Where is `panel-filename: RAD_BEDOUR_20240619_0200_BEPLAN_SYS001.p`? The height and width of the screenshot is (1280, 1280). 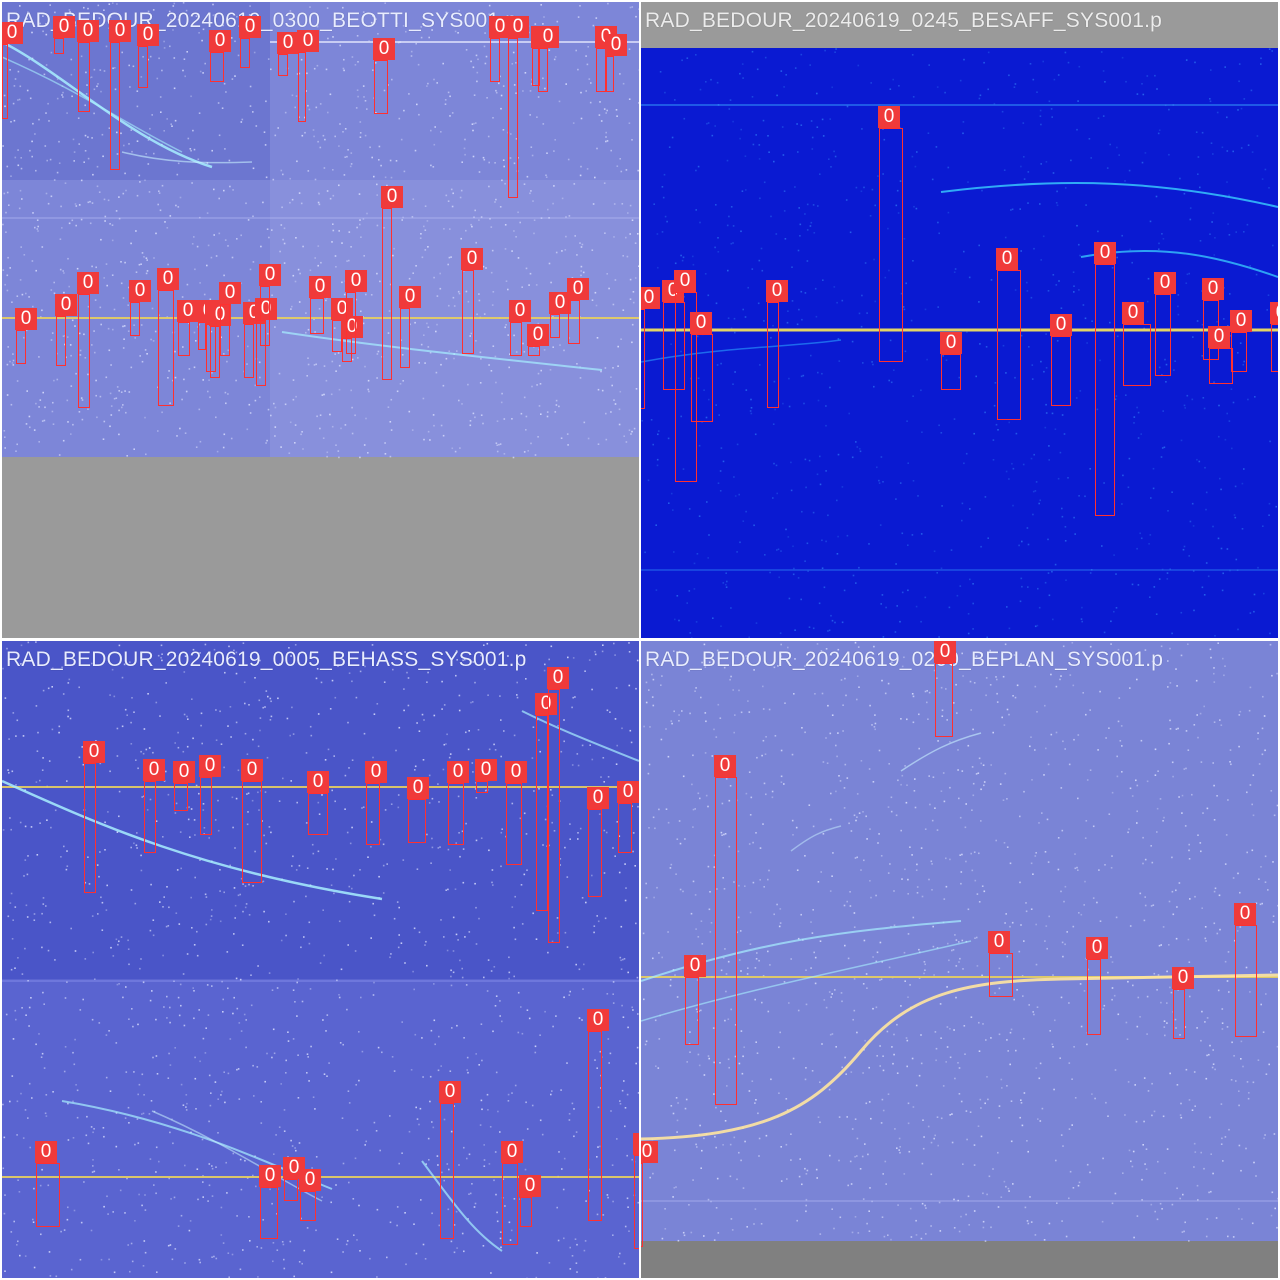
panel-filename: RAD_BEDOUR_20240619_0200_BEPLAN_SYS001.p is located at coordinates (904, 659).